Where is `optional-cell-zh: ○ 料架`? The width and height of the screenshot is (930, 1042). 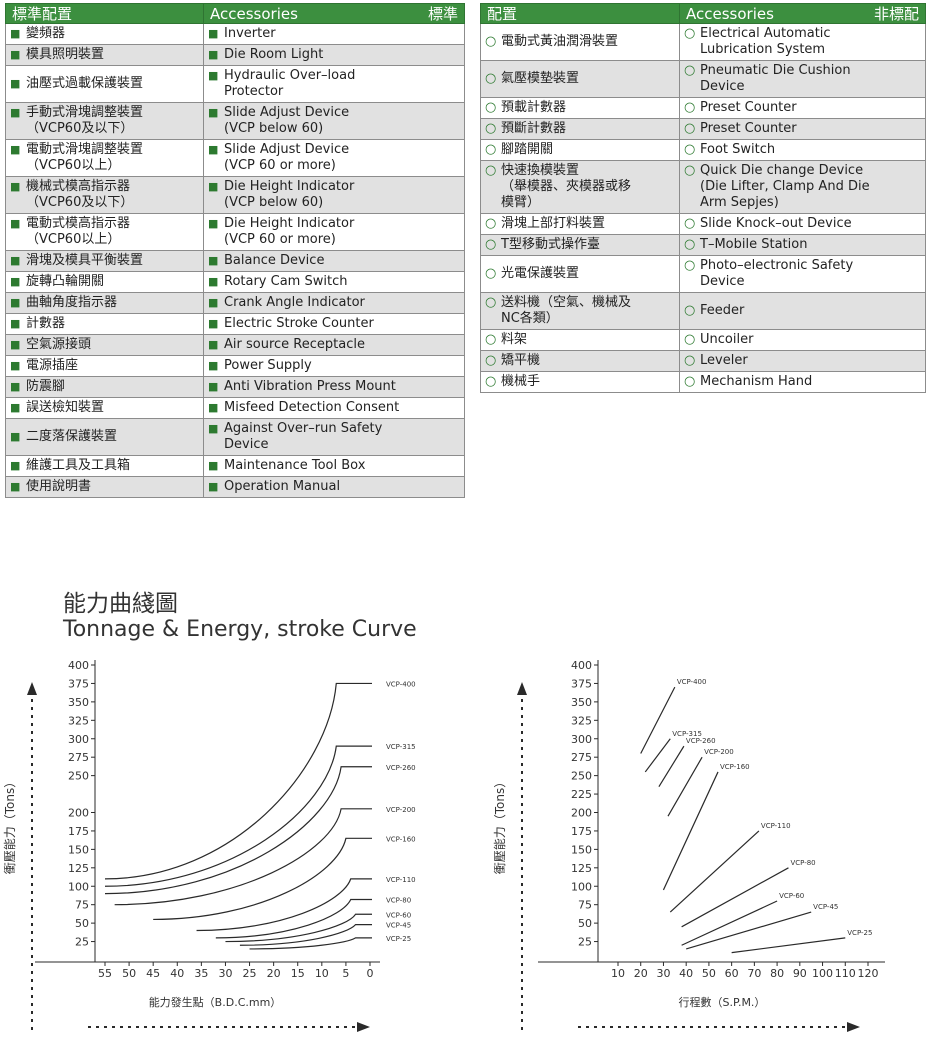
optional-cell-zh: ○ 料架 is located at coordinates (580, 340).